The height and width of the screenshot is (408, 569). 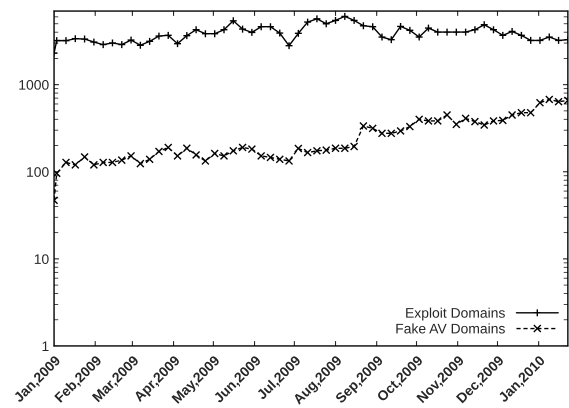 I want to click on legend-label: Fake AV Domains, so click(x=450, y=328).